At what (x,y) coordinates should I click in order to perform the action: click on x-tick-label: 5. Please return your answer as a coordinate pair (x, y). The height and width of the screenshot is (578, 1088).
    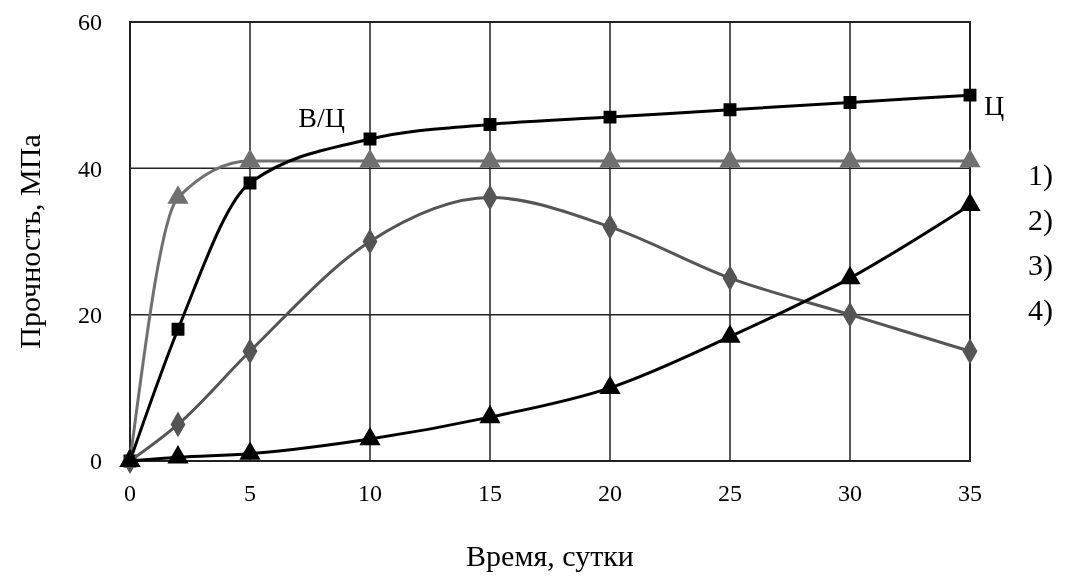
    Looking at the image, I should click on (250, 493).